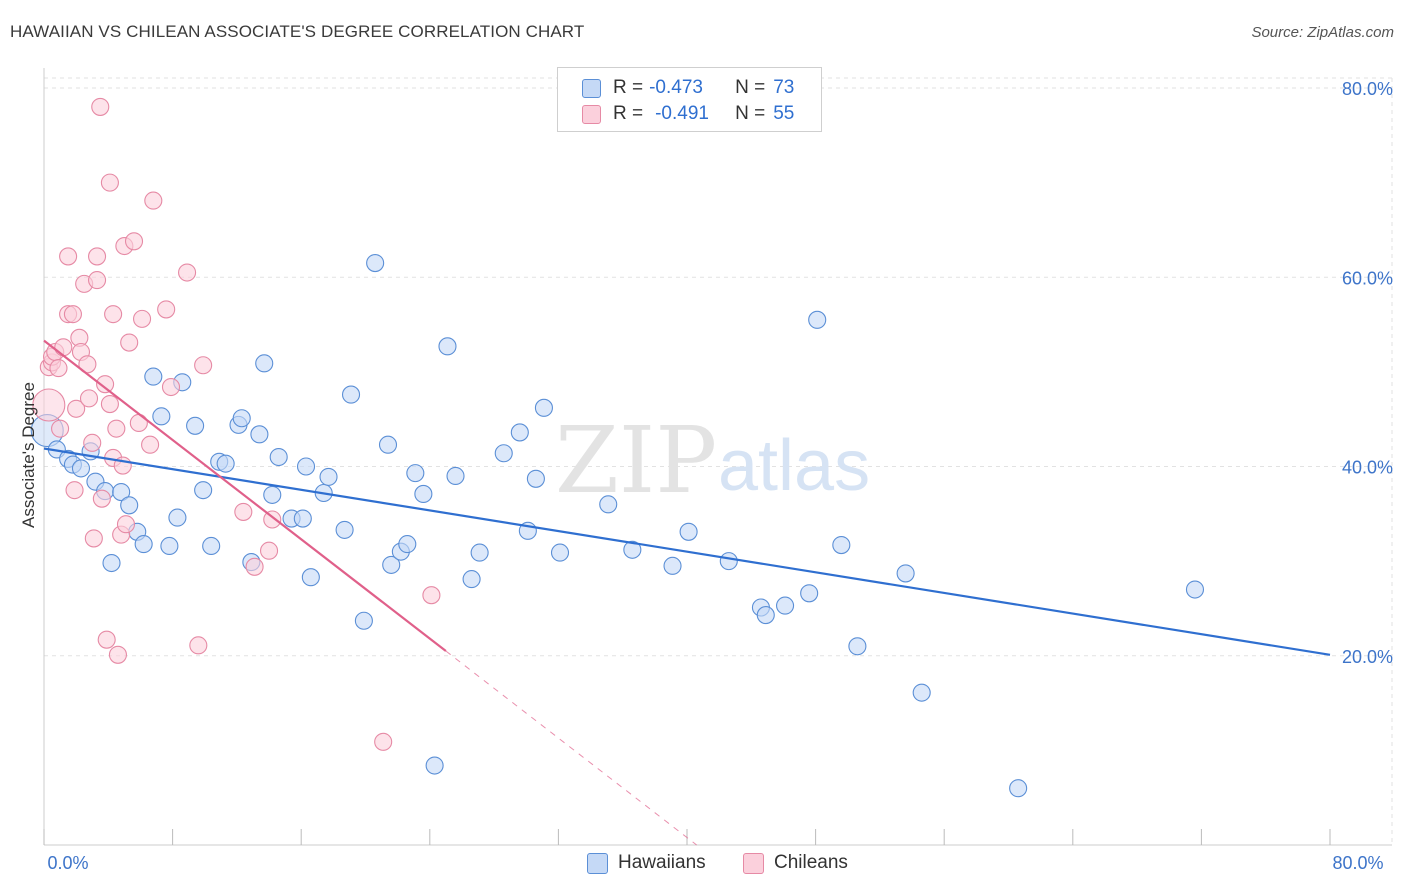 This screenshot has width=1406, height=892. I want to click on legend-row-chileans: R = -0.491 N = 55, so click(688, 114).